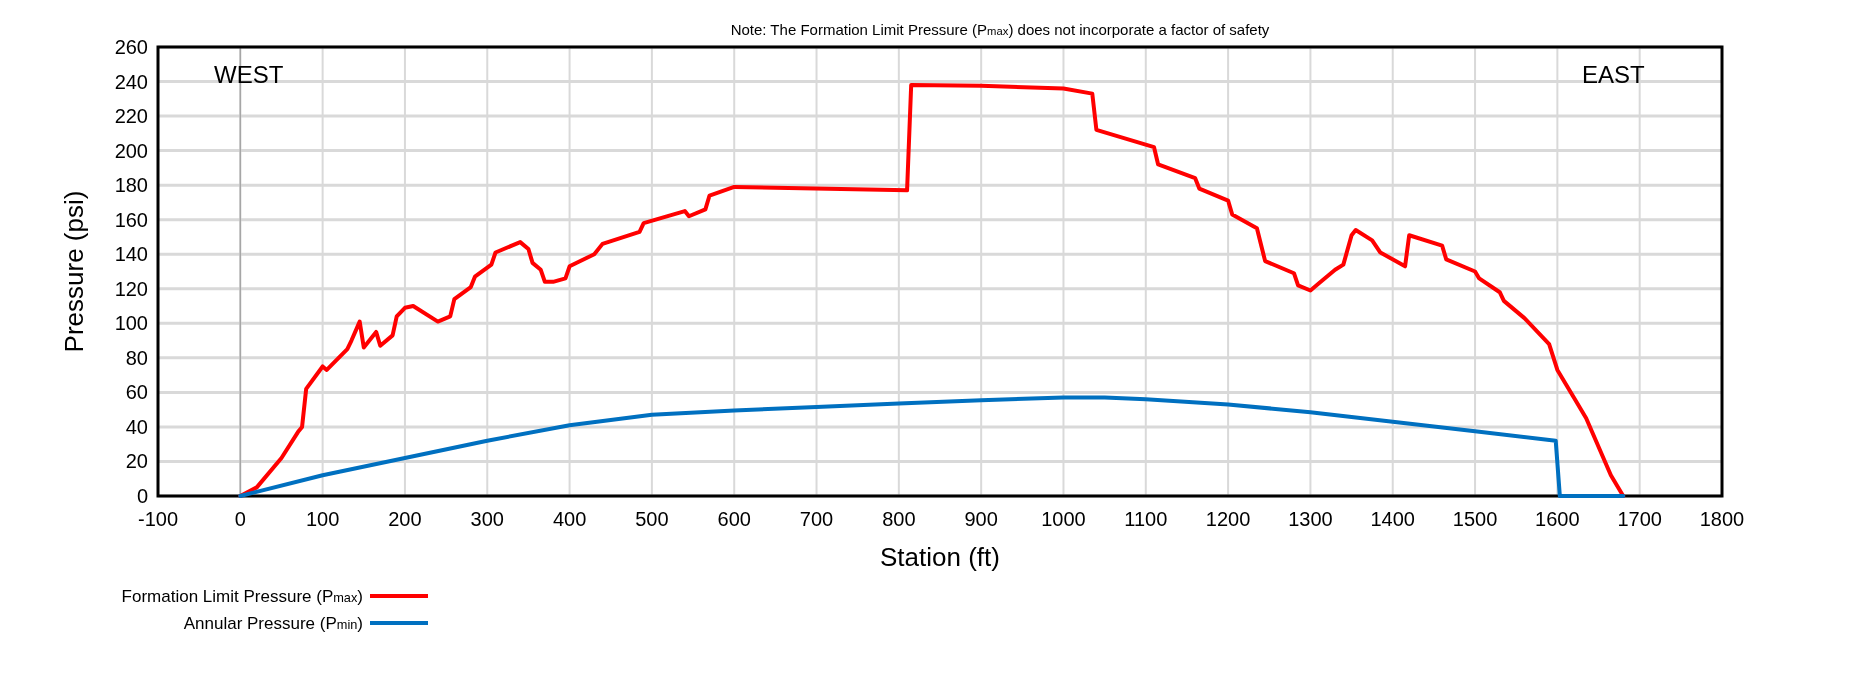  What do you see at coordinates (131, 185) in the screenshot?
I see `y-tick-label: 180` at bounding box center [131, 185].